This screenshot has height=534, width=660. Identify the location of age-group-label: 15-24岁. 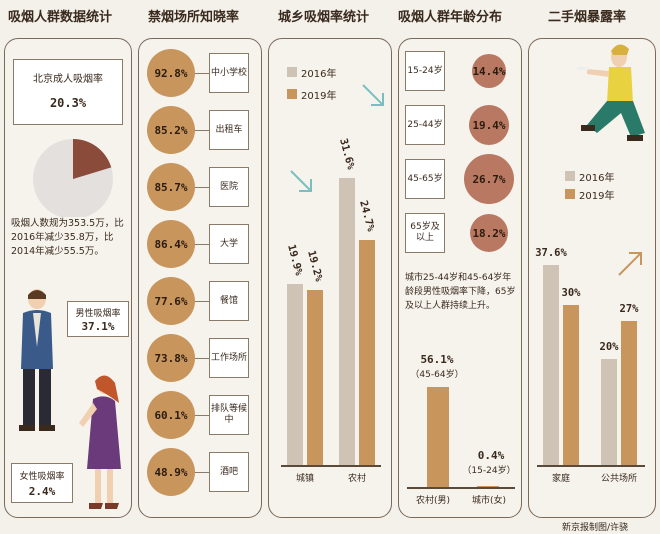
(425, 71).